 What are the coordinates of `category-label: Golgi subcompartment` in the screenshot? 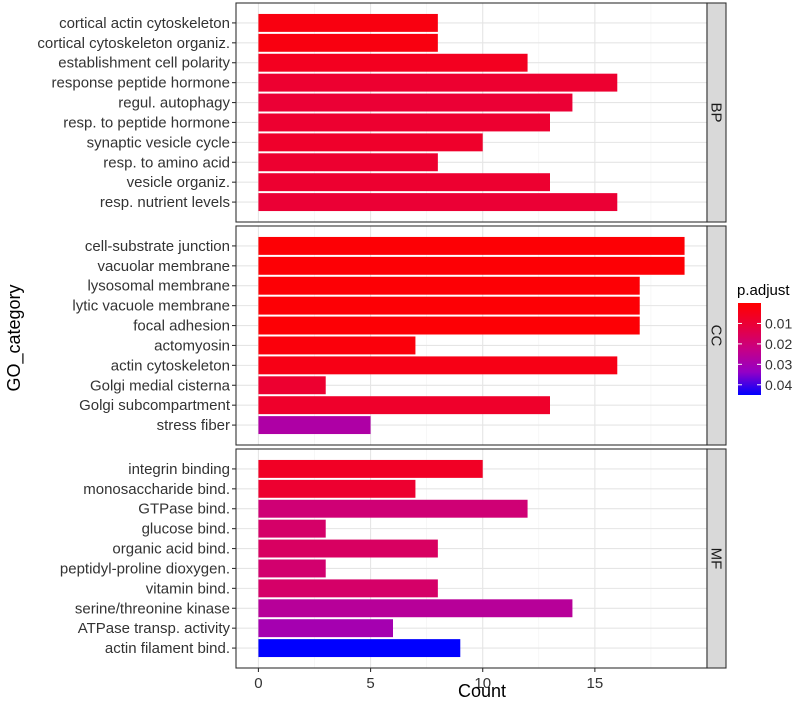 It's located at (155, 405).